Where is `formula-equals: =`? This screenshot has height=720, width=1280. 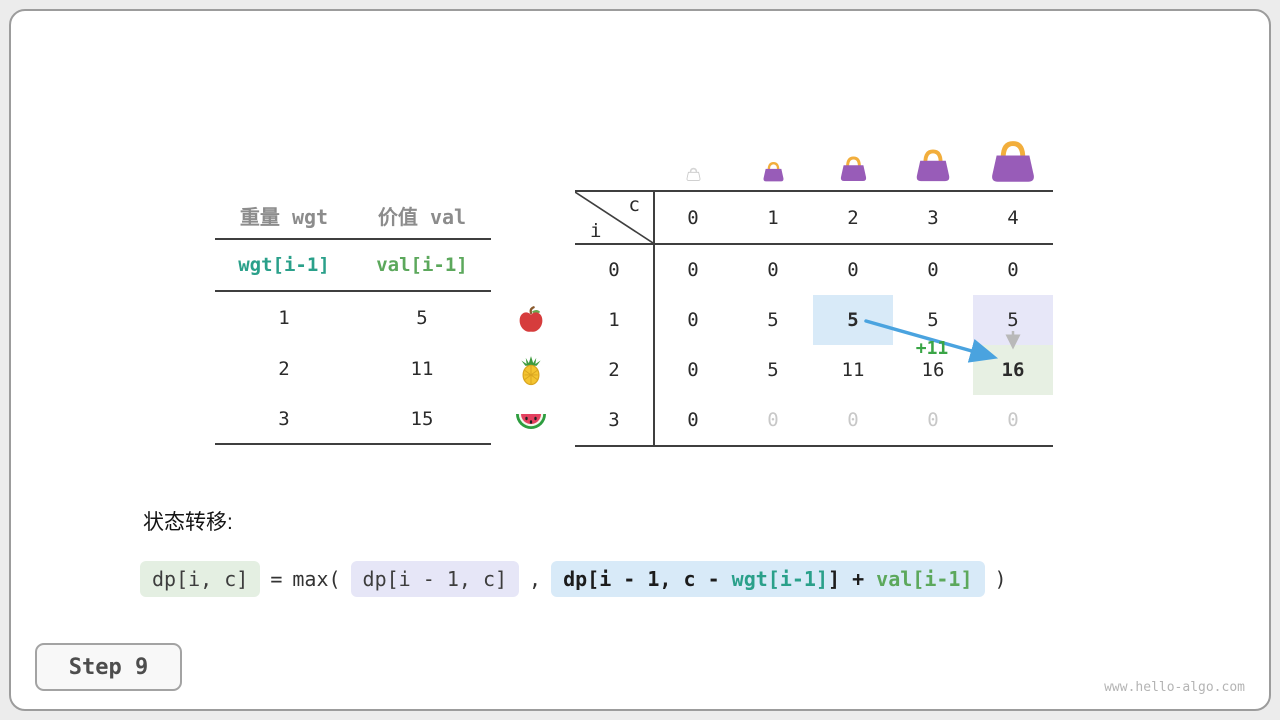 formula-equals: = is located at coordinates (276, 579).